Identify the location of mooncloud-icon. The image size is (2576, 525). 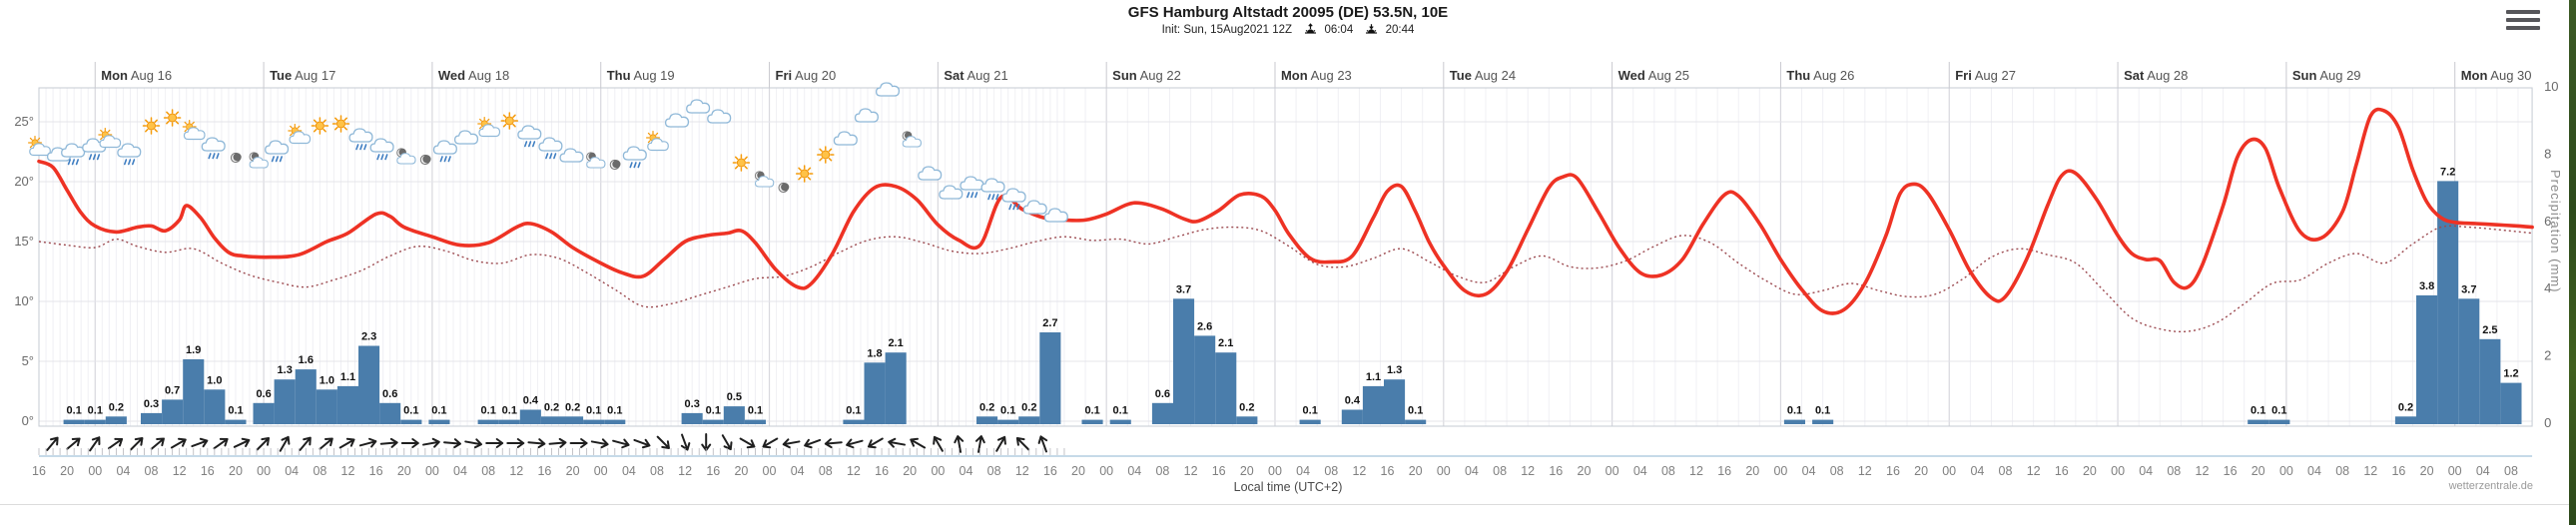
(912, 139).